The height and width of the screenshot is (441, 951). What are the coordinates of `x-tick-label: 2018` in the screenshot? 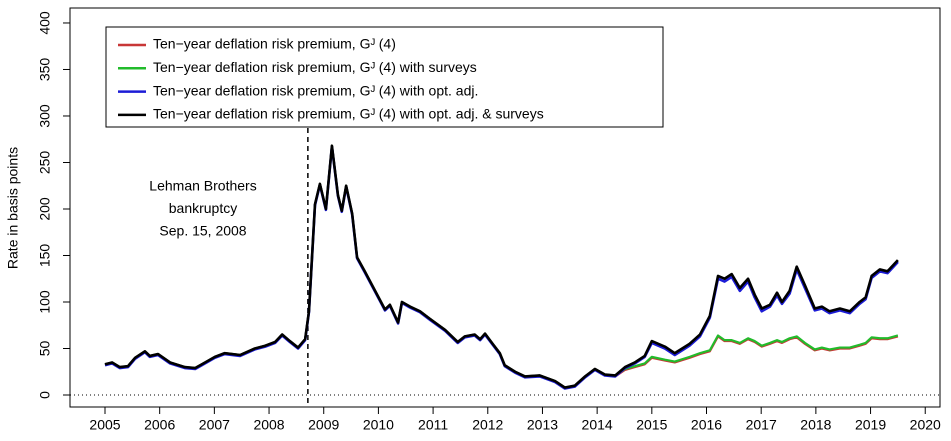 It's located at (815, 425).